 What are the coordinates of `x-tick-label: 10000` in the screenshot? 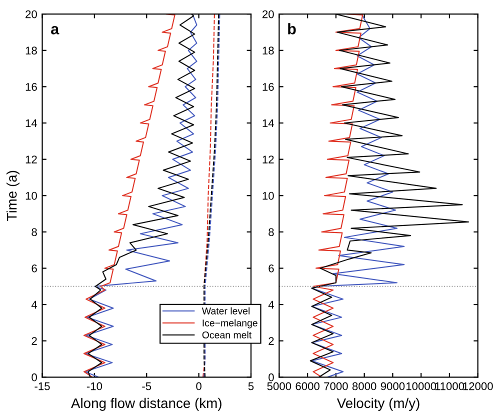 It's located at (421, 386).